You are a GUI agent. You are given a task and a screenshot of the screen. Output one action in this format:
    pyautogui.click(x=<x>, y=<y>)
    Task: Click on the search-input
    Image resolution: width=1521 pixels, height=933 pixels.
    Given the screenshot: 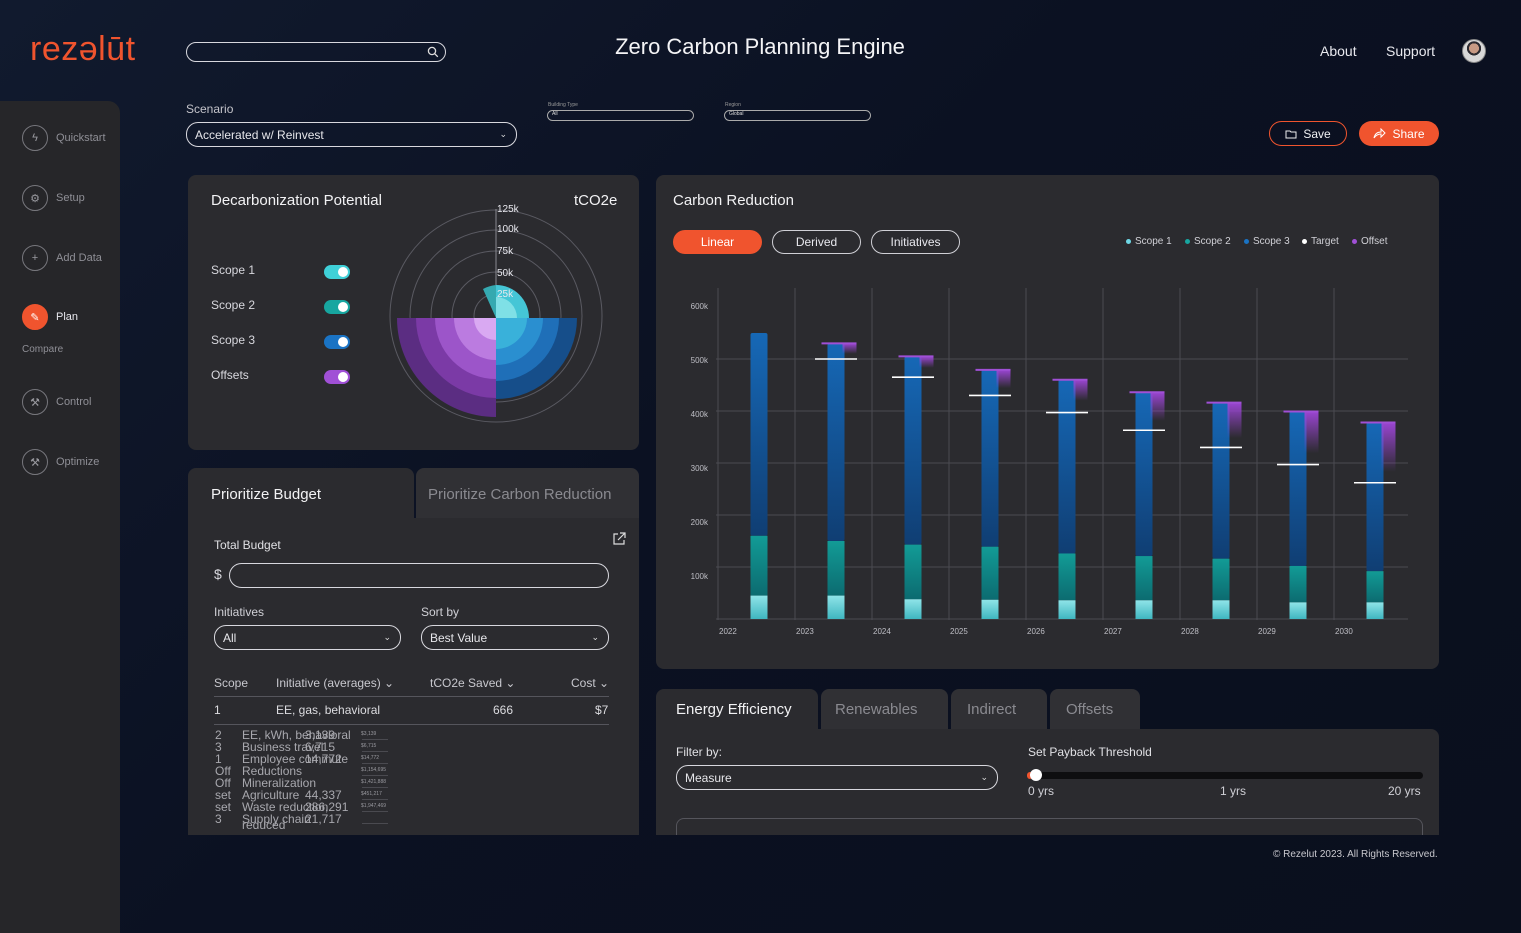 What is the action you would take?
    pyautogui.click(x=316, y=52)
    